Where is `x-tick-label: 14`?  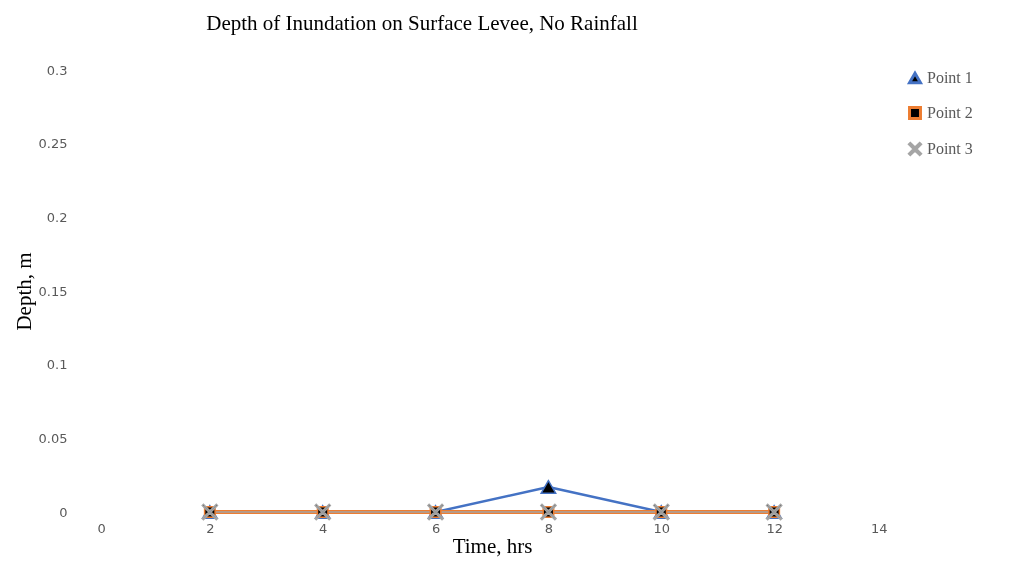 x-tick-label: 14 is located at coordinates (879, 528).